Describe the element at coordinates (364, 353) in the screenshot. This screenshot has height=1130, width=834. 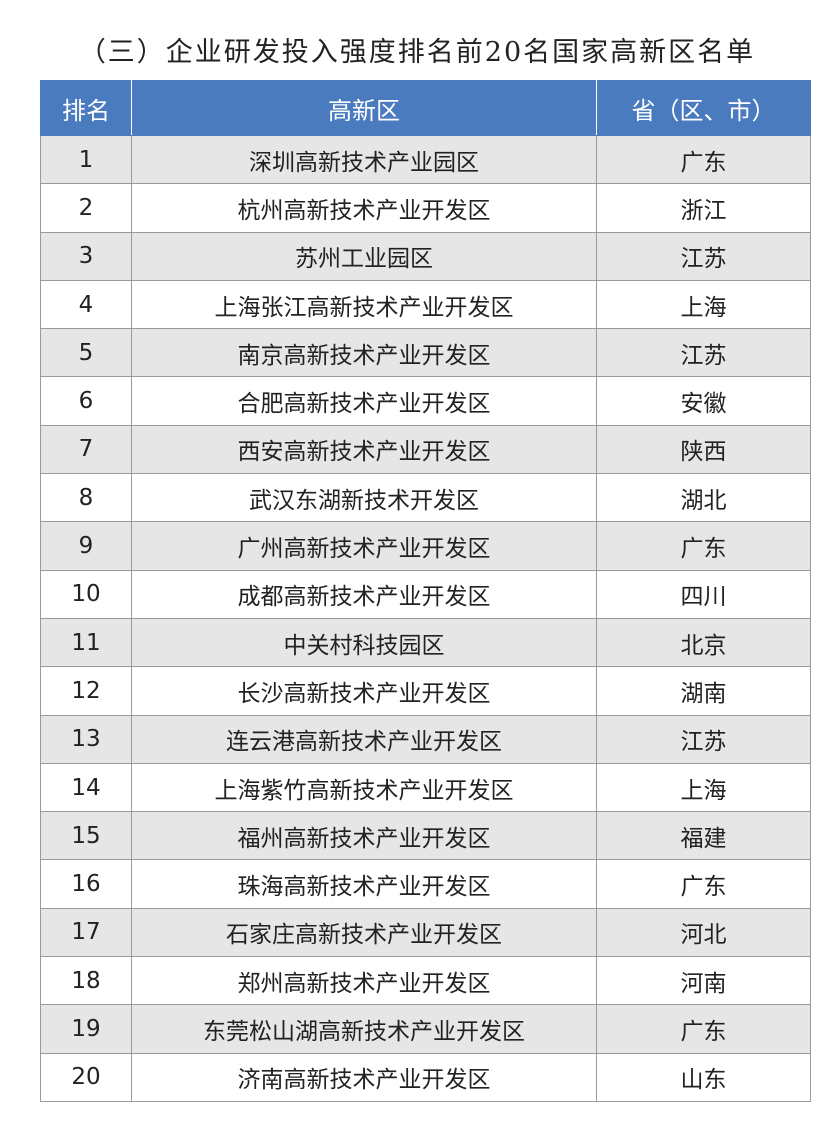
I see `table-cell: 南京高新技术产业开发区` at that location.